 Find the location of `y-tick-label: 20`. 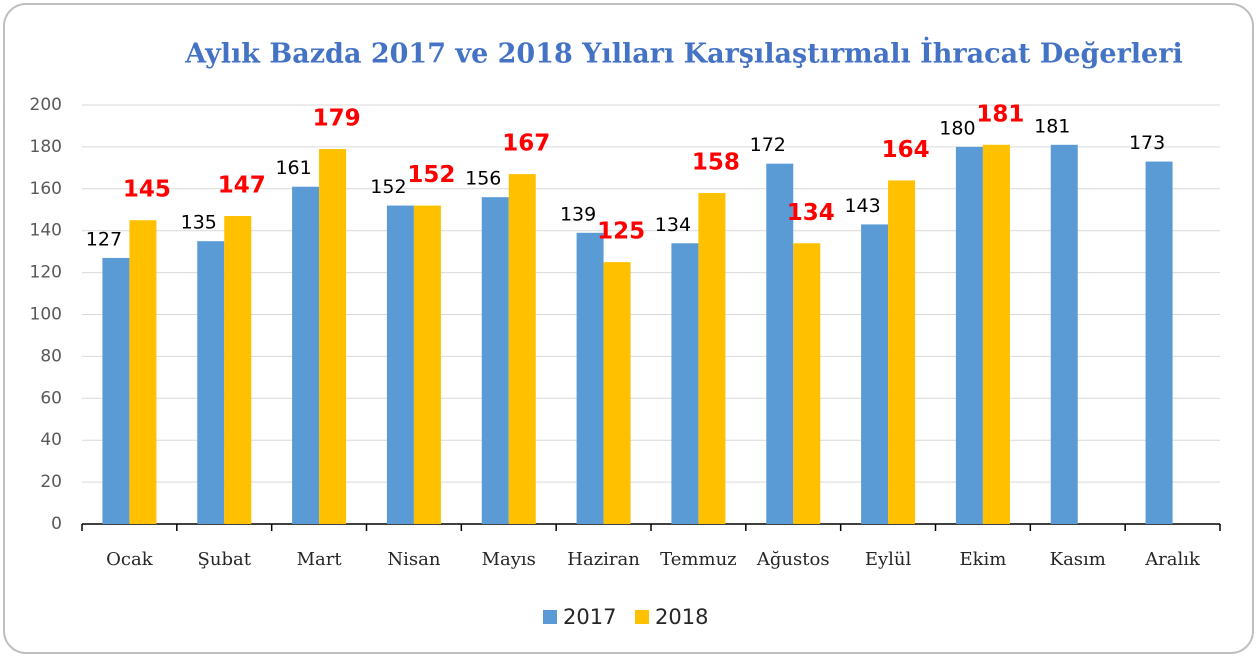

y-tick-label: 20 is located at coordinates (51, 482).